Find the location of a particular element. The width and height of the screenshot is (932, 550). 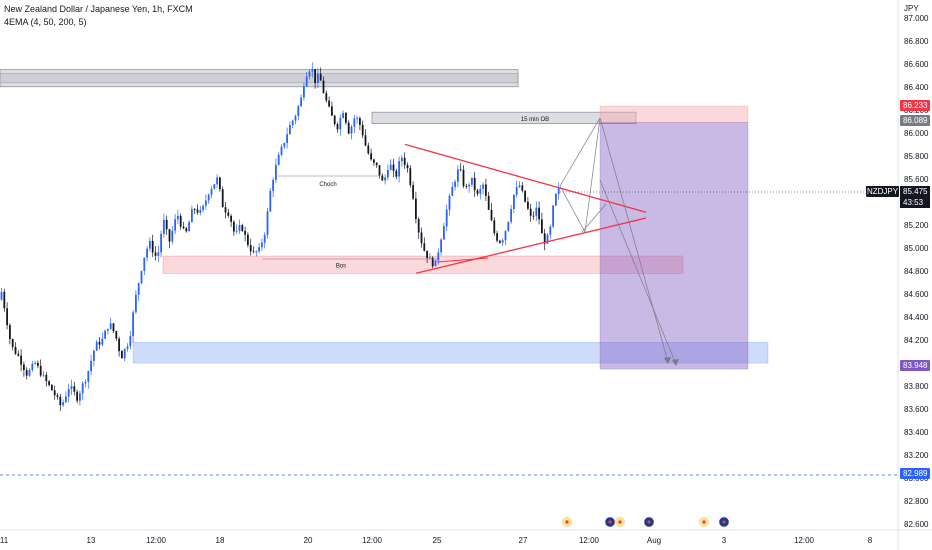

time-tick-label: 11 is located at coordinates (4, 540).